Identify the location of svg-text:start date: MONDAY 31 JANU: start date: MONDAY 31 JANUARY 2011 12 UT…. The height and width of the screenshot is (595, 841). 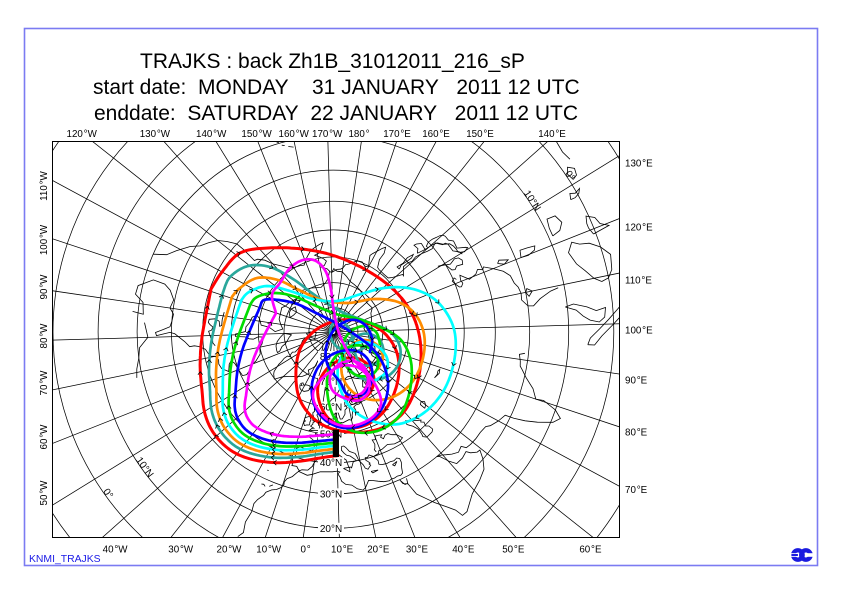
(336, 87).